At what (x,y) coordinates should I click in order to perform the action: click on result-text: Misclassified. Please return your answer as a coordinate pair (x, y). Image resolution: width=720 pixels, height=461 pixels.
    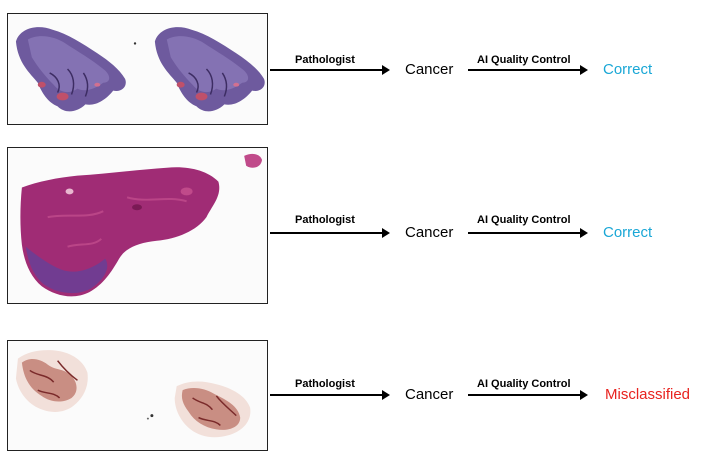
    Looking at the image, I should click on (648, 394).